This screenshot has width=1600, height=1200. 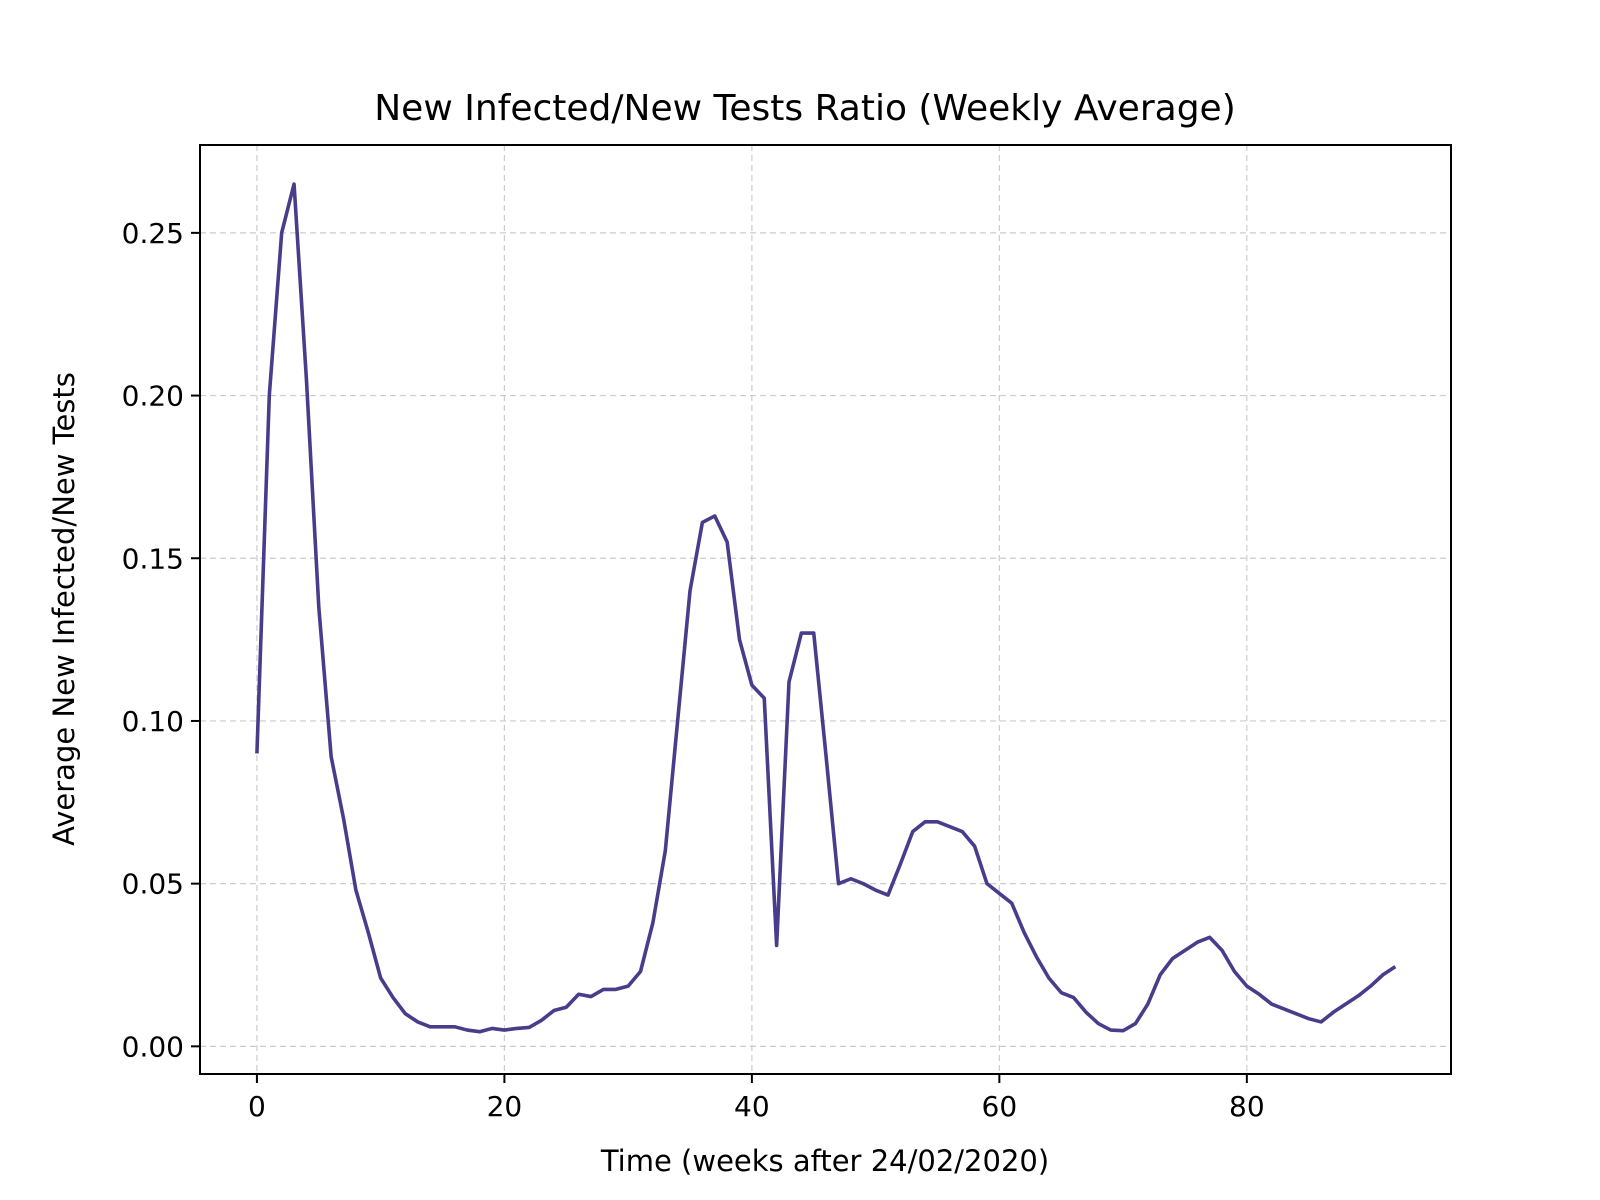 What do you see at coordinates (153, 233) in the screenshot?
I see `y-tick-label: 0.25` at bounding box center [153, 233].